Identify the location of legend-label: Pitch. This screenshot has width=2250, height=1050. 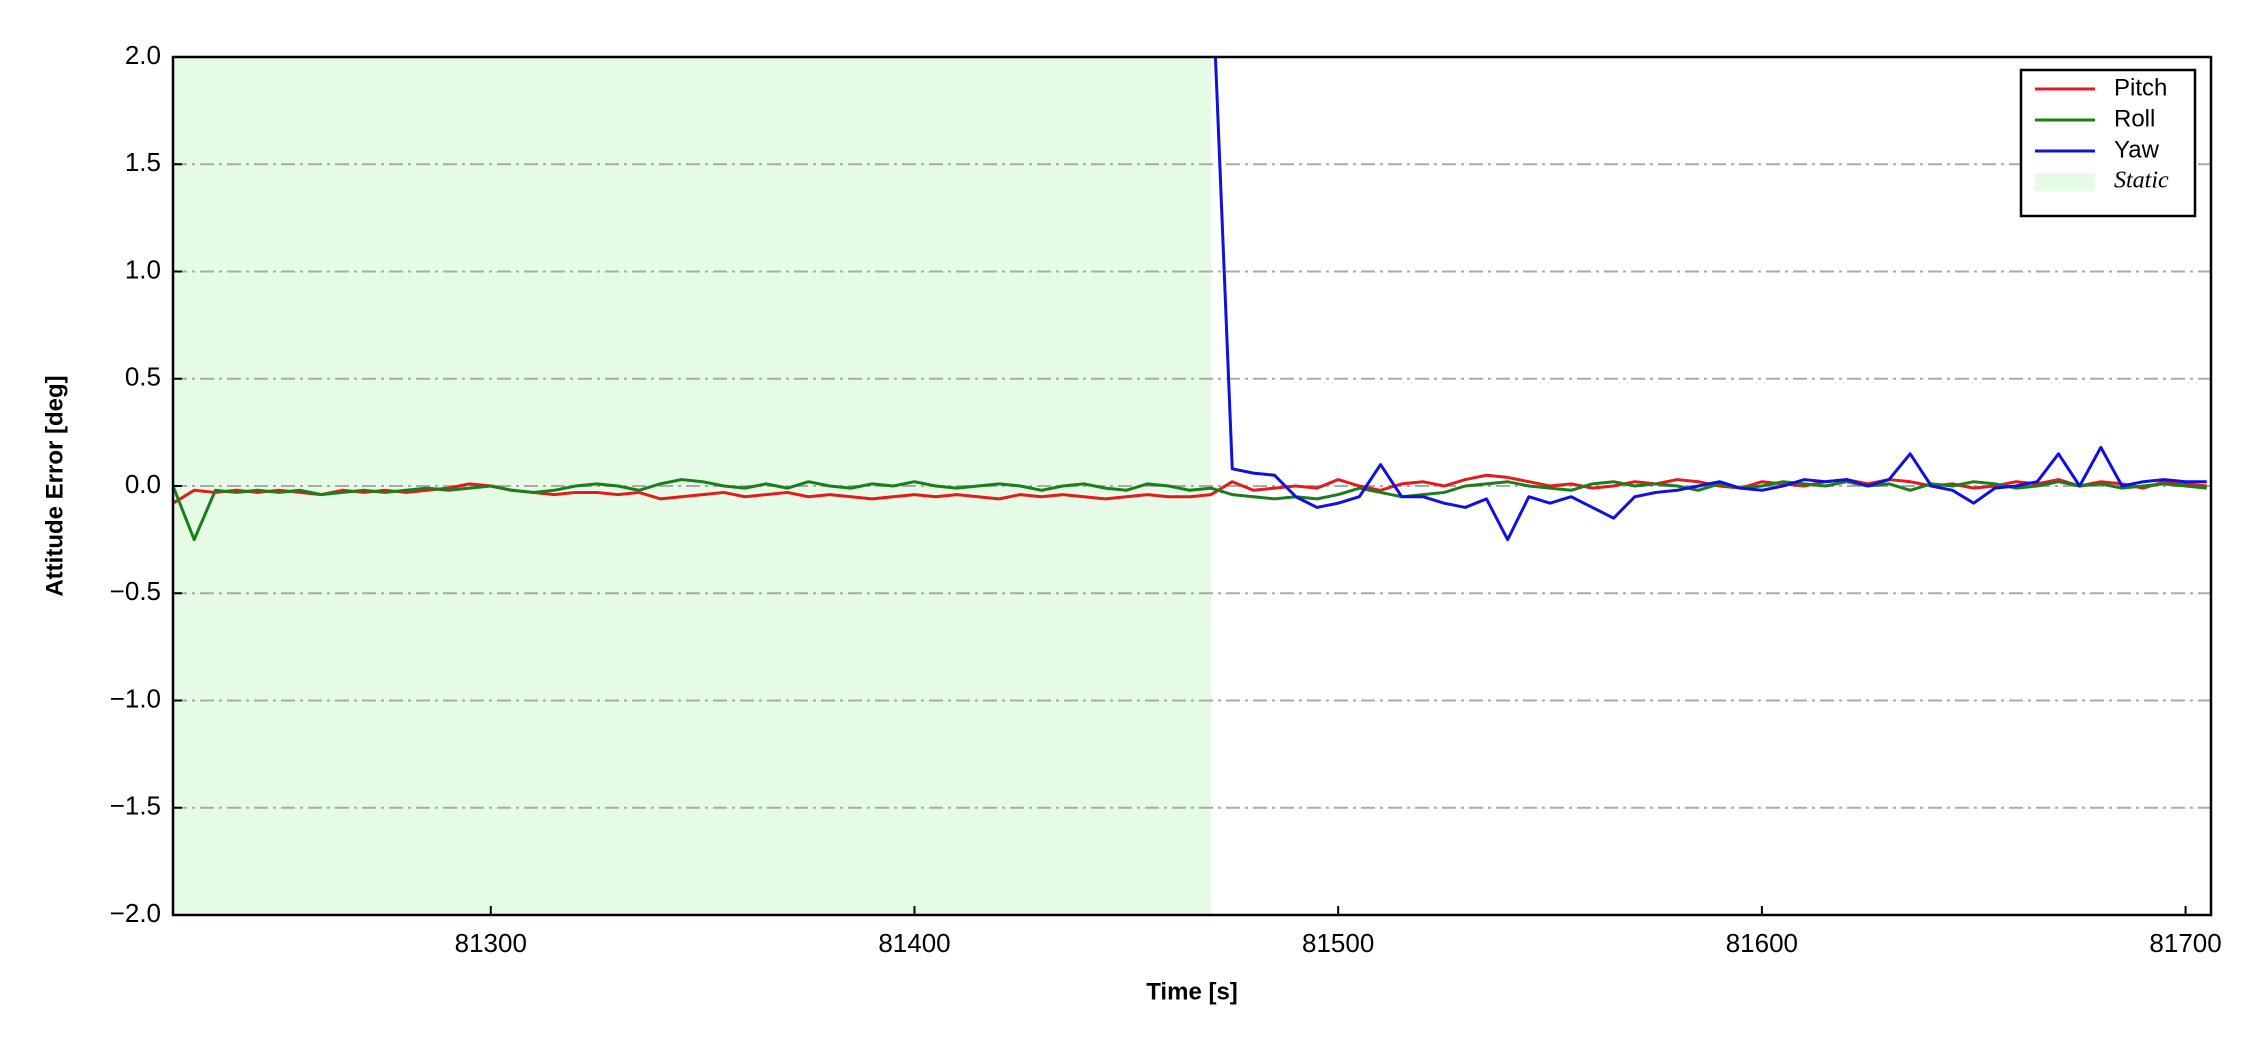
(2140, 87).